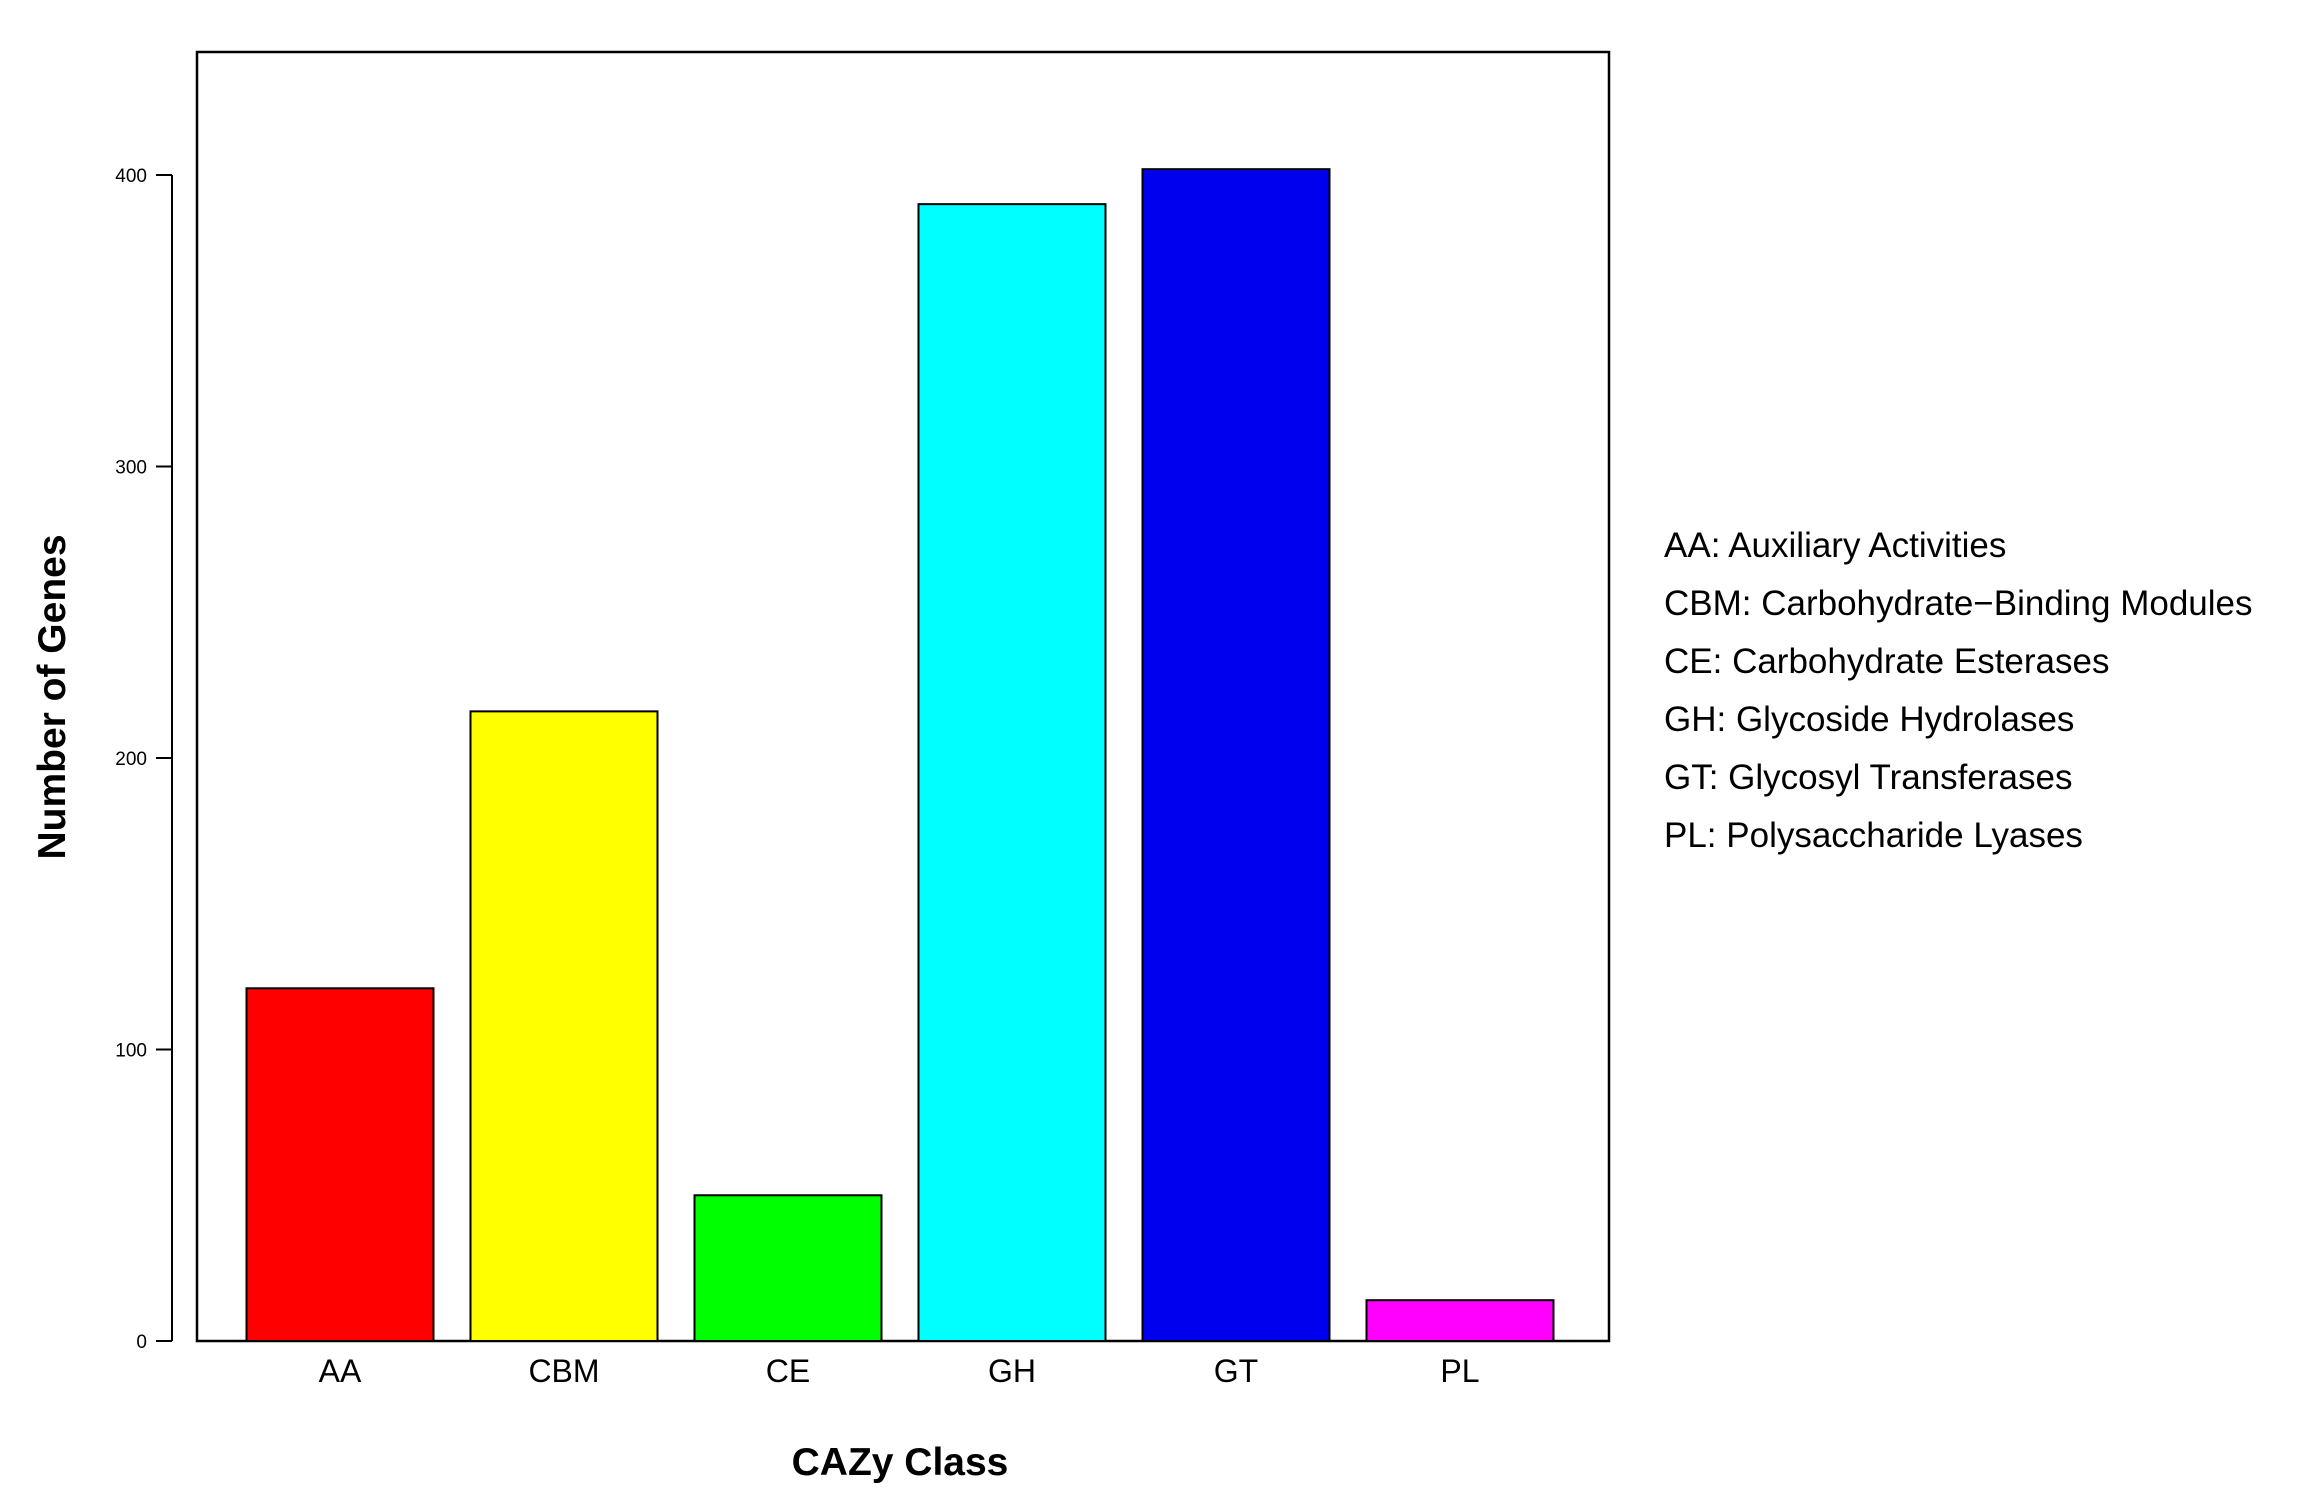 This screenshot has height=1510, width=2302. What do you see at coordinates (564, 1026) in the screenshot?
I see `bar-cbm` at bounding box center [564, 1026].